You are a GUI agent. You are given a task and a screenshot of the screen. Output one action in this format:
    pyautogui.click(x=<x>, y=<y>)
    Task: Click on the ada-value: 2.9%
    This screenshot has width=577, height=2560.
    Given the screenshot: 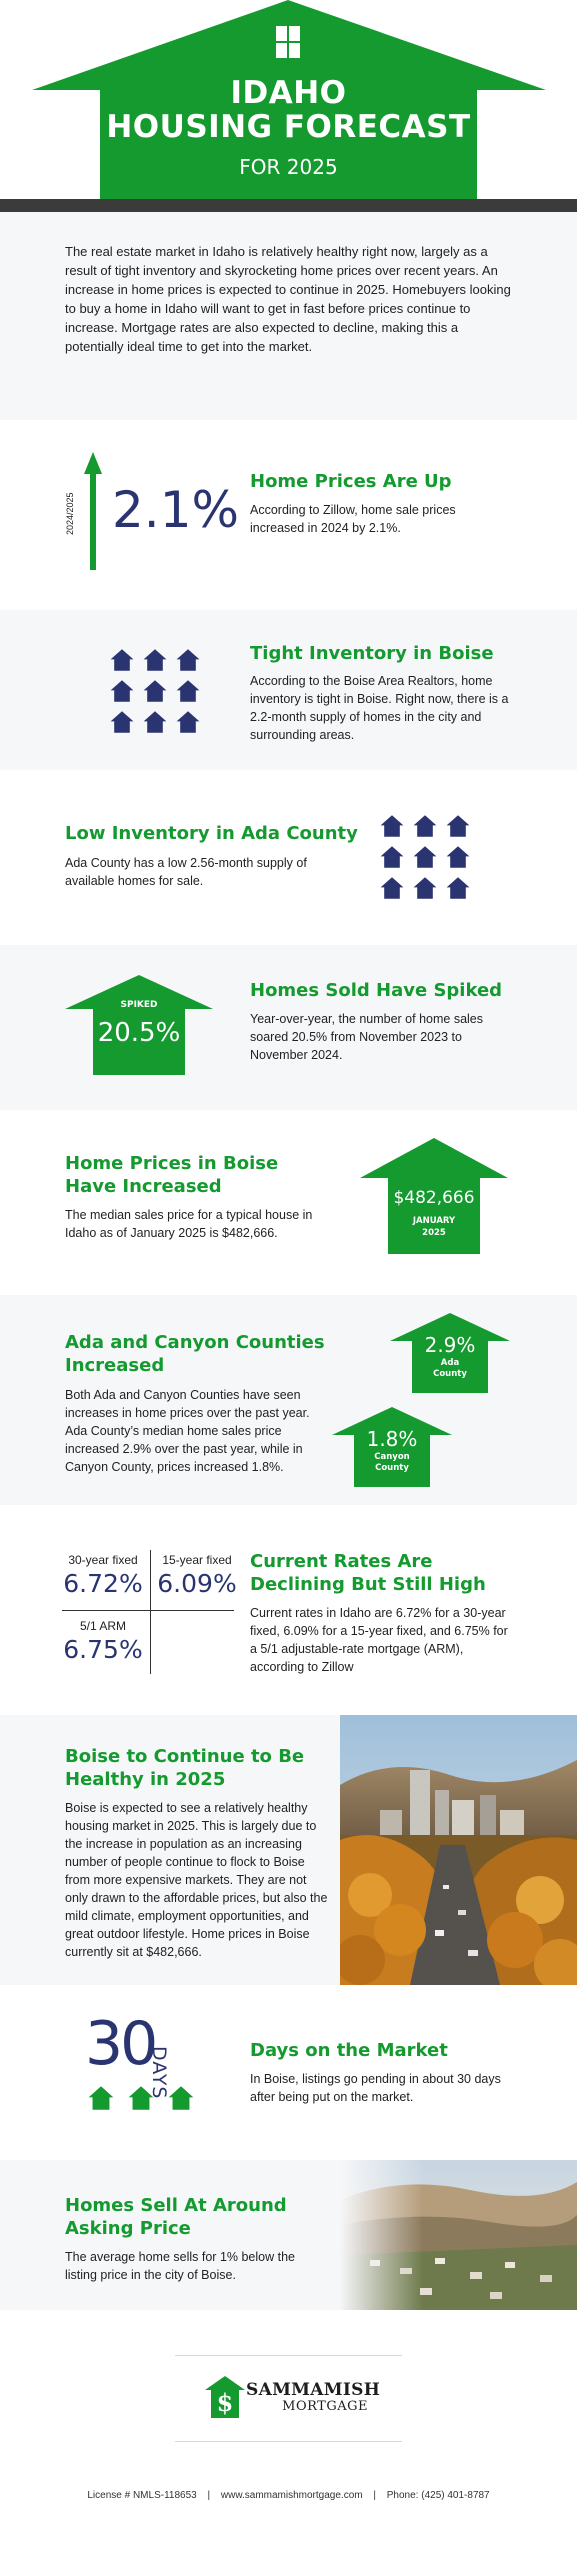 What is the action you would take?
    pyautogui.click(x=450, y=1345)
    